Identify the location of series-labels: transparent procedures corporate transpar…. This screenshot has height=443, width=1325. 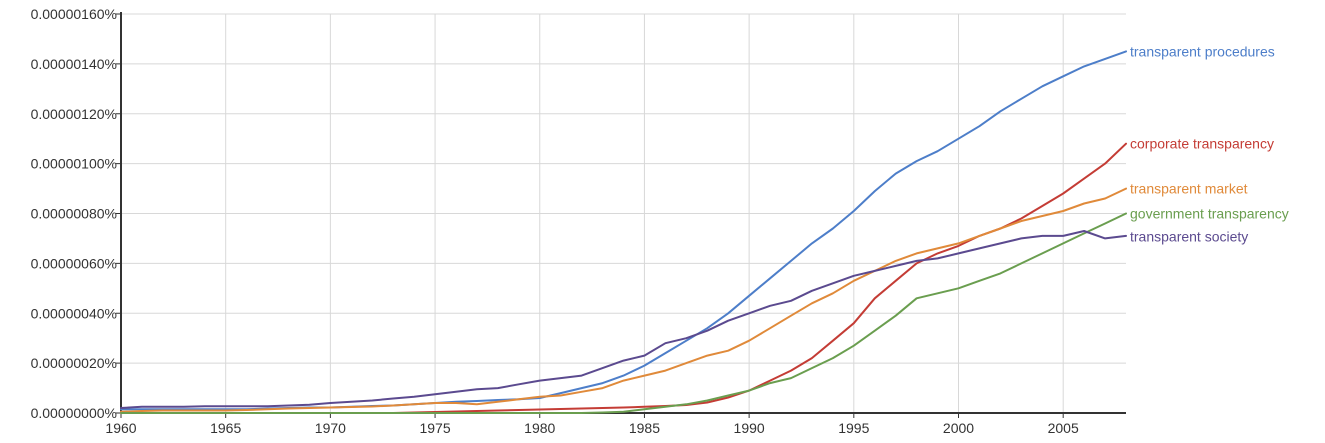
(1209, 143).